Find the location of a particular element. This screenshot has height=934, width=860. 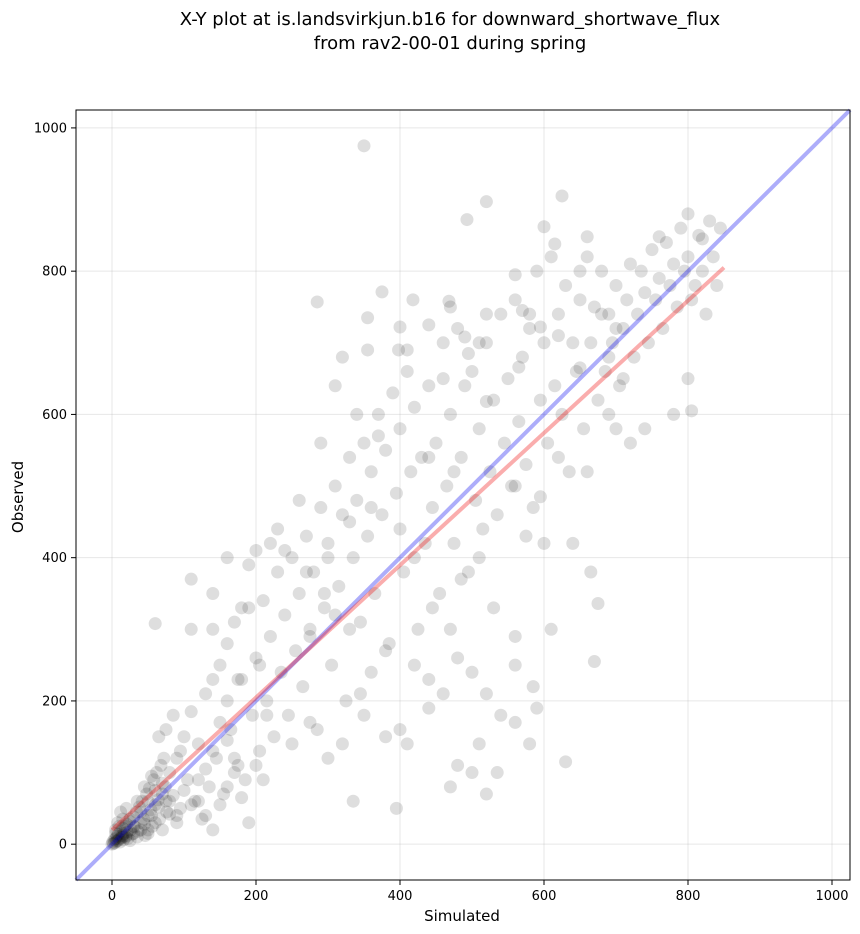

y-tick-label: 1000 is located at coordinates (50, 128).